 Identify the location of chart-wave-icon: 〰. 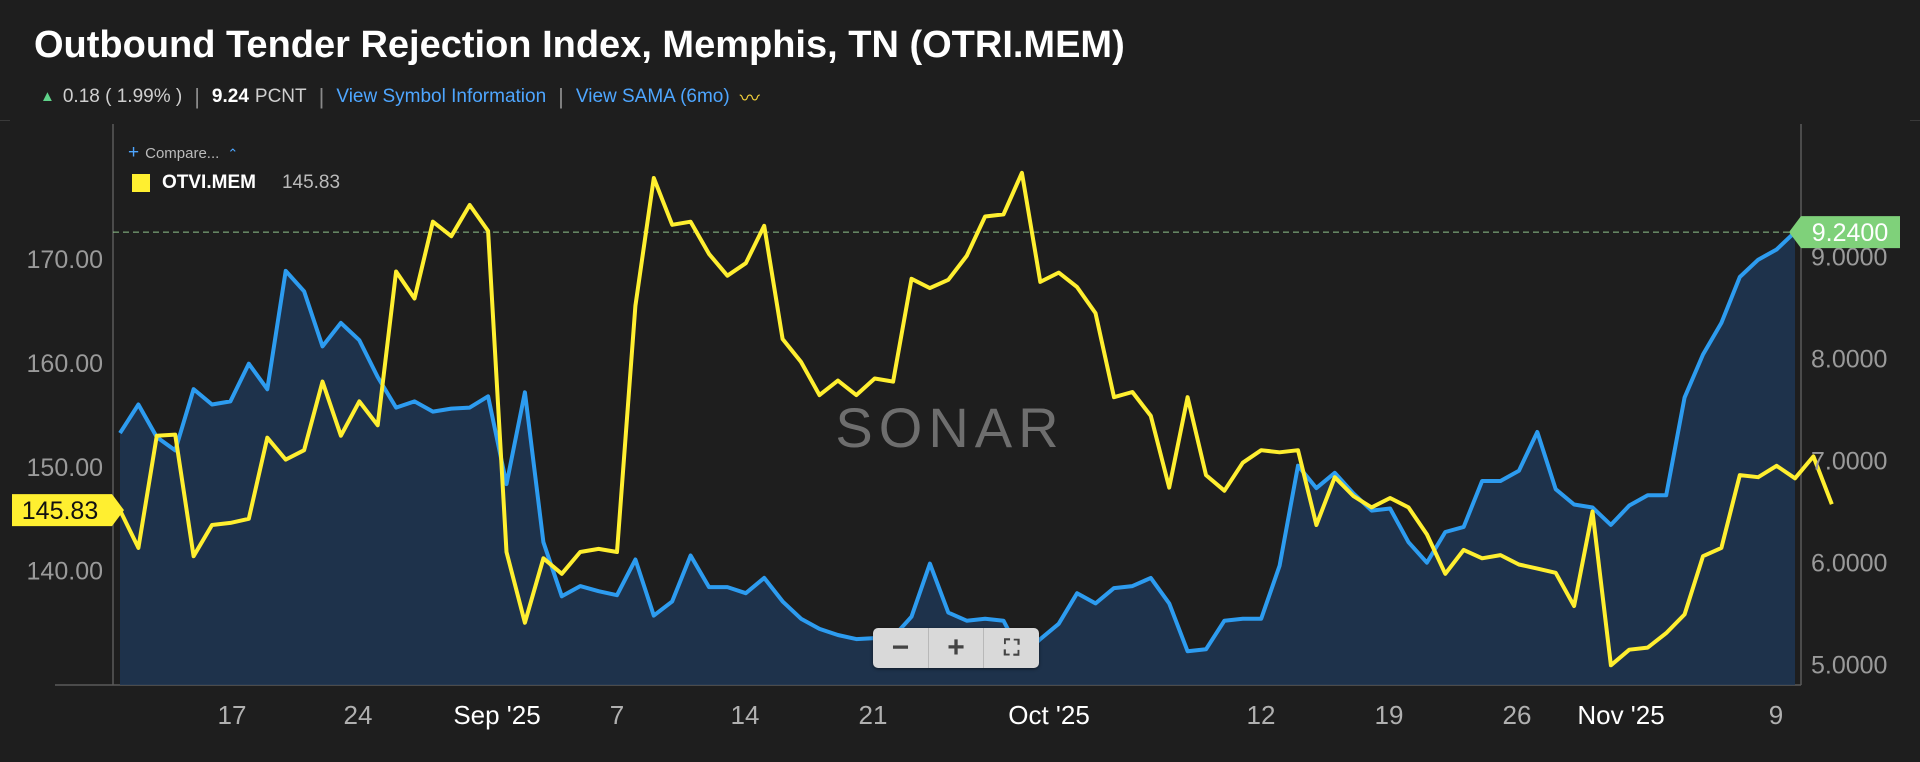
(749, 99).